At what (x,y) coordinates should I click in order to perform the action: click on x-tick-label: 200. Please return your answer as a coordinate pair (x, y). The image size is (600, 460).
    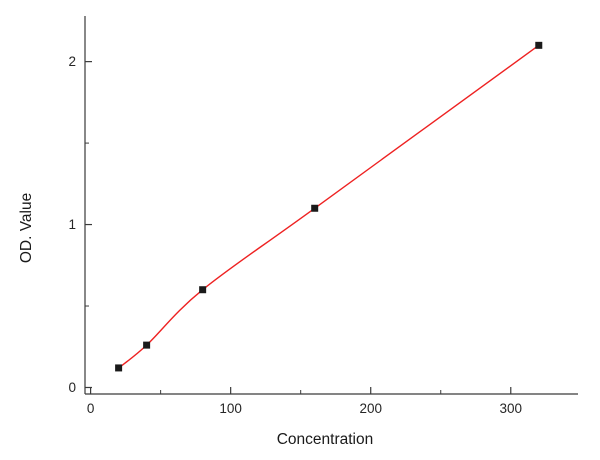
    Looking at the image, I should click on (370, 408).